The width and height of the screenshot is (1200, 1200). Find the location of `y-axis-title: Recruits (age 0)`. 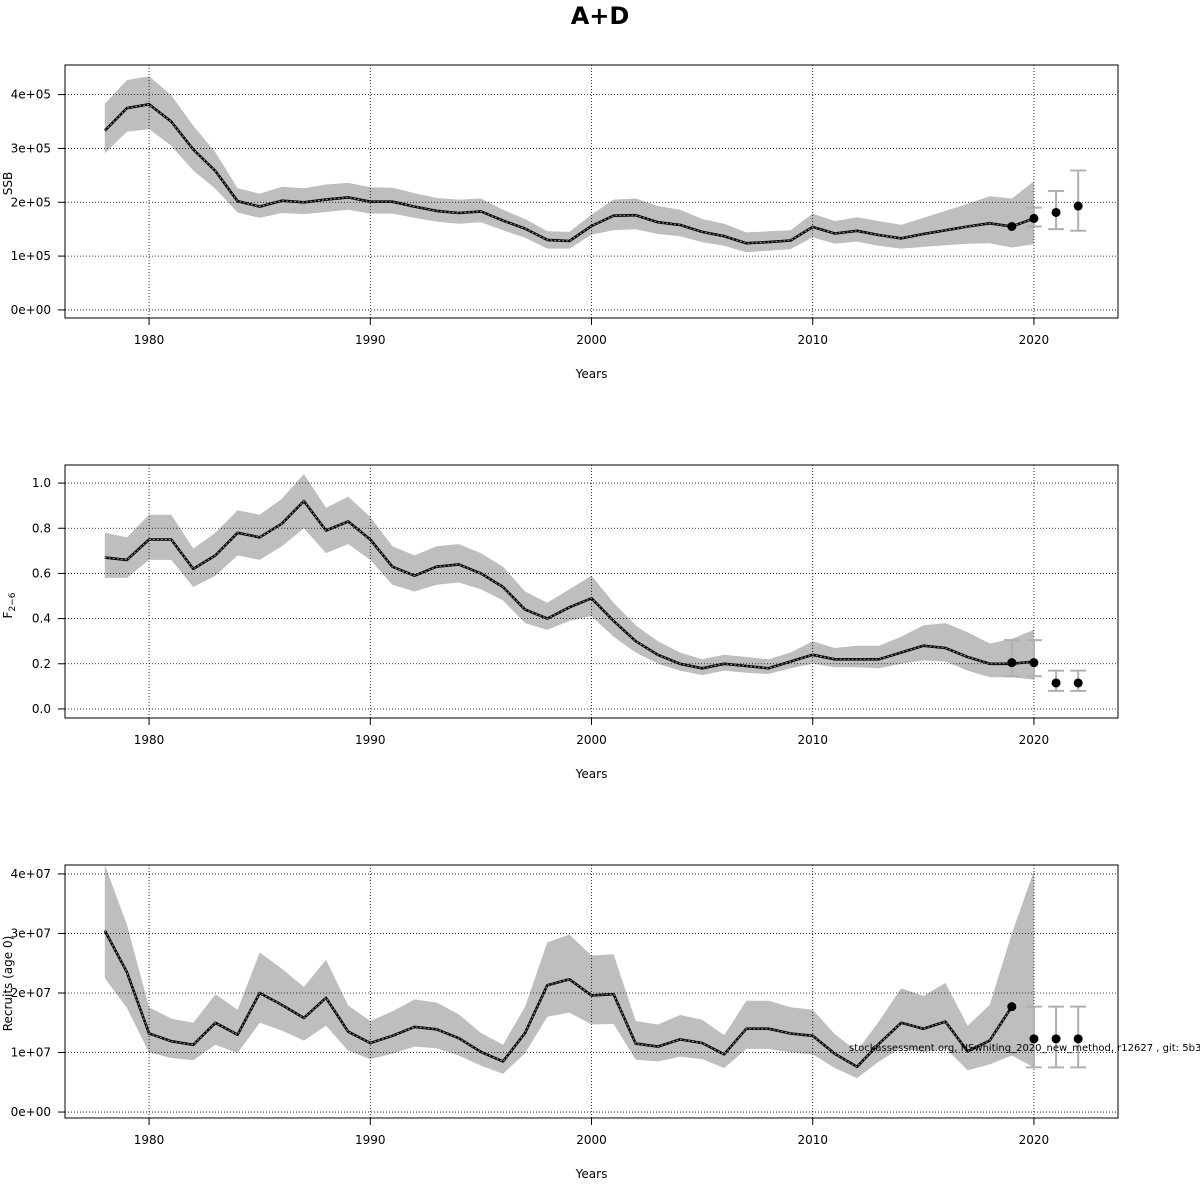

y-axis-title: Recruits (age 0) is located at coordinates (8, 984).